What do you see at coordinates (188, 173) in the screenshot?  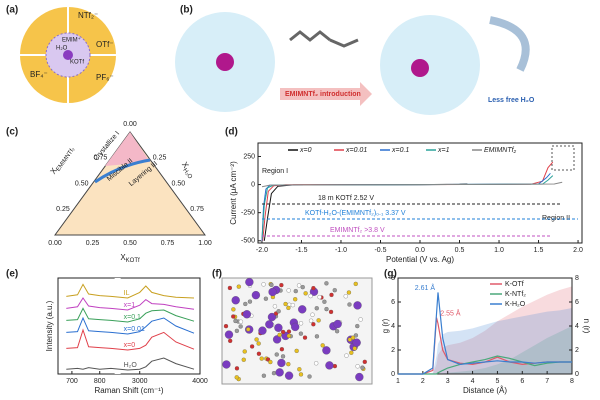 I see `axis-subscript: H₂O` at bounding box center [188, 173].